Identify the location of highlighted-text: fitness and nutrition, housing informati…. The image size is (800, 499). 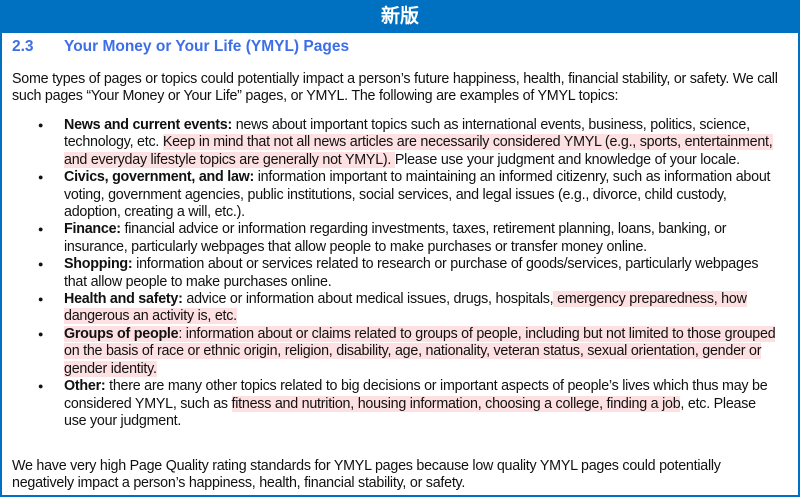
(456, 403).